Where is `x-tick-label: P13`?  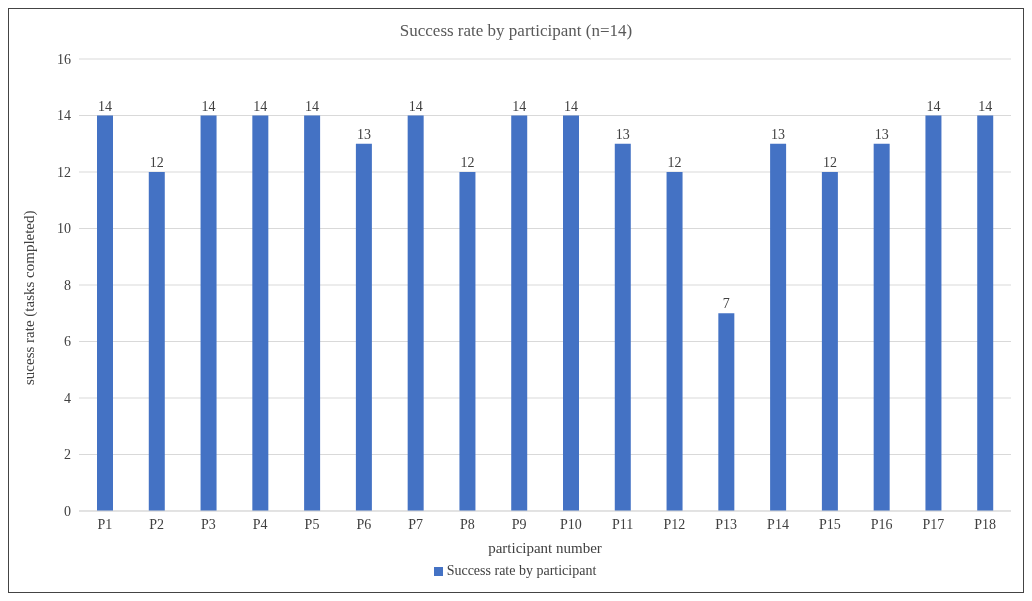 x-tick-label: P13 is located at coordinates (726, 524).